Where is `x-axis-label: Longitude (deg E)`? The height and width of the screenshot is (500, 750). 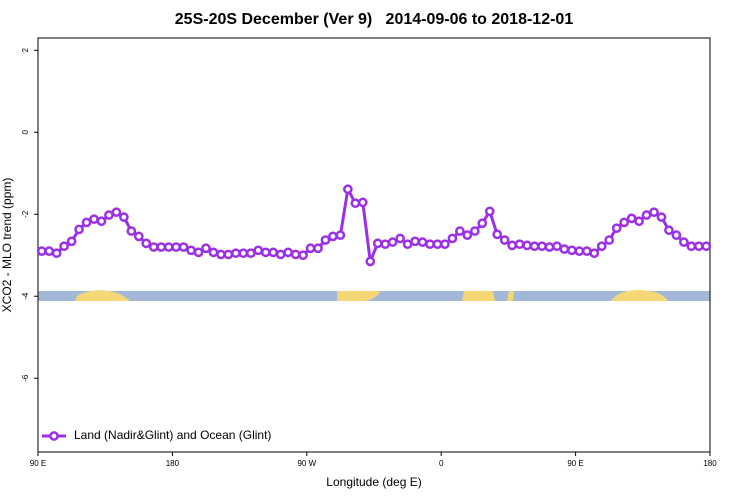 x-axis-label: Longitude (deg E) is located at coordinates (373, 482).